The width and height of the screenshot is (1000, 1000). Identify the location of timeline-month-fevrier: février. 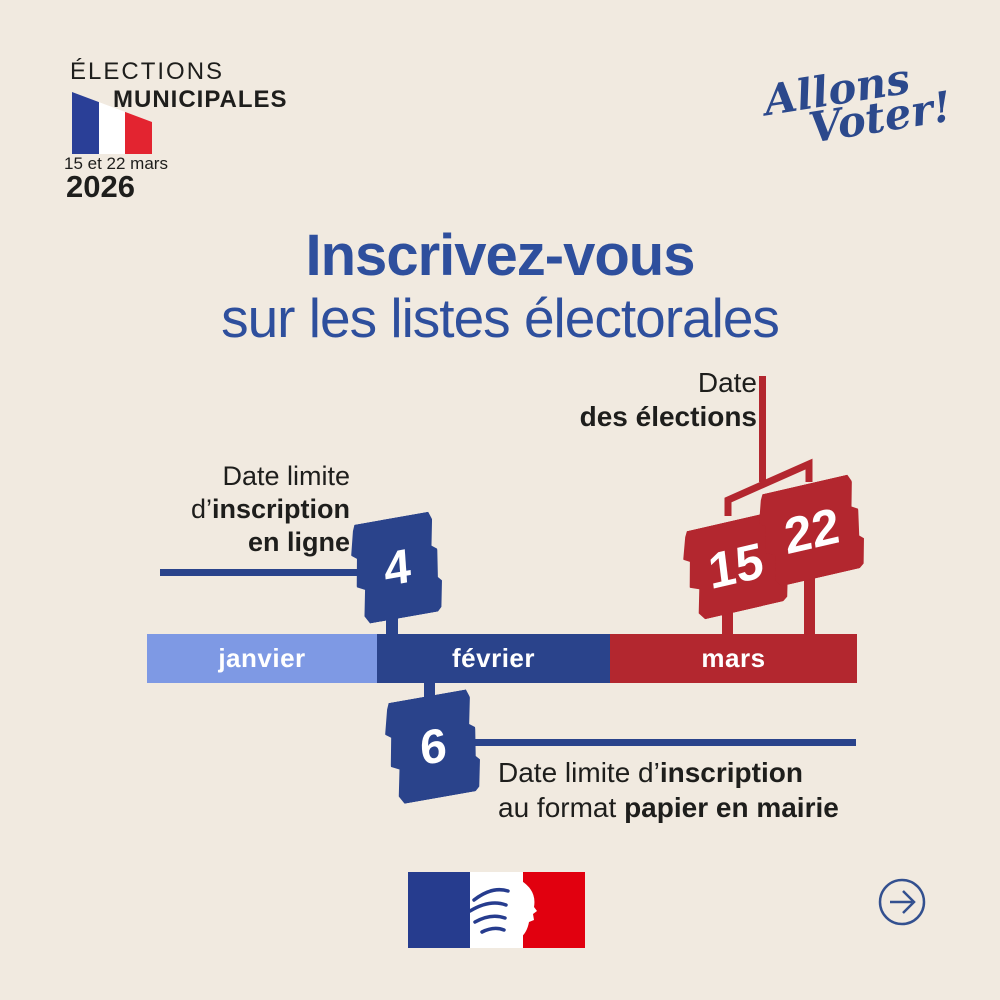
(493, 658).